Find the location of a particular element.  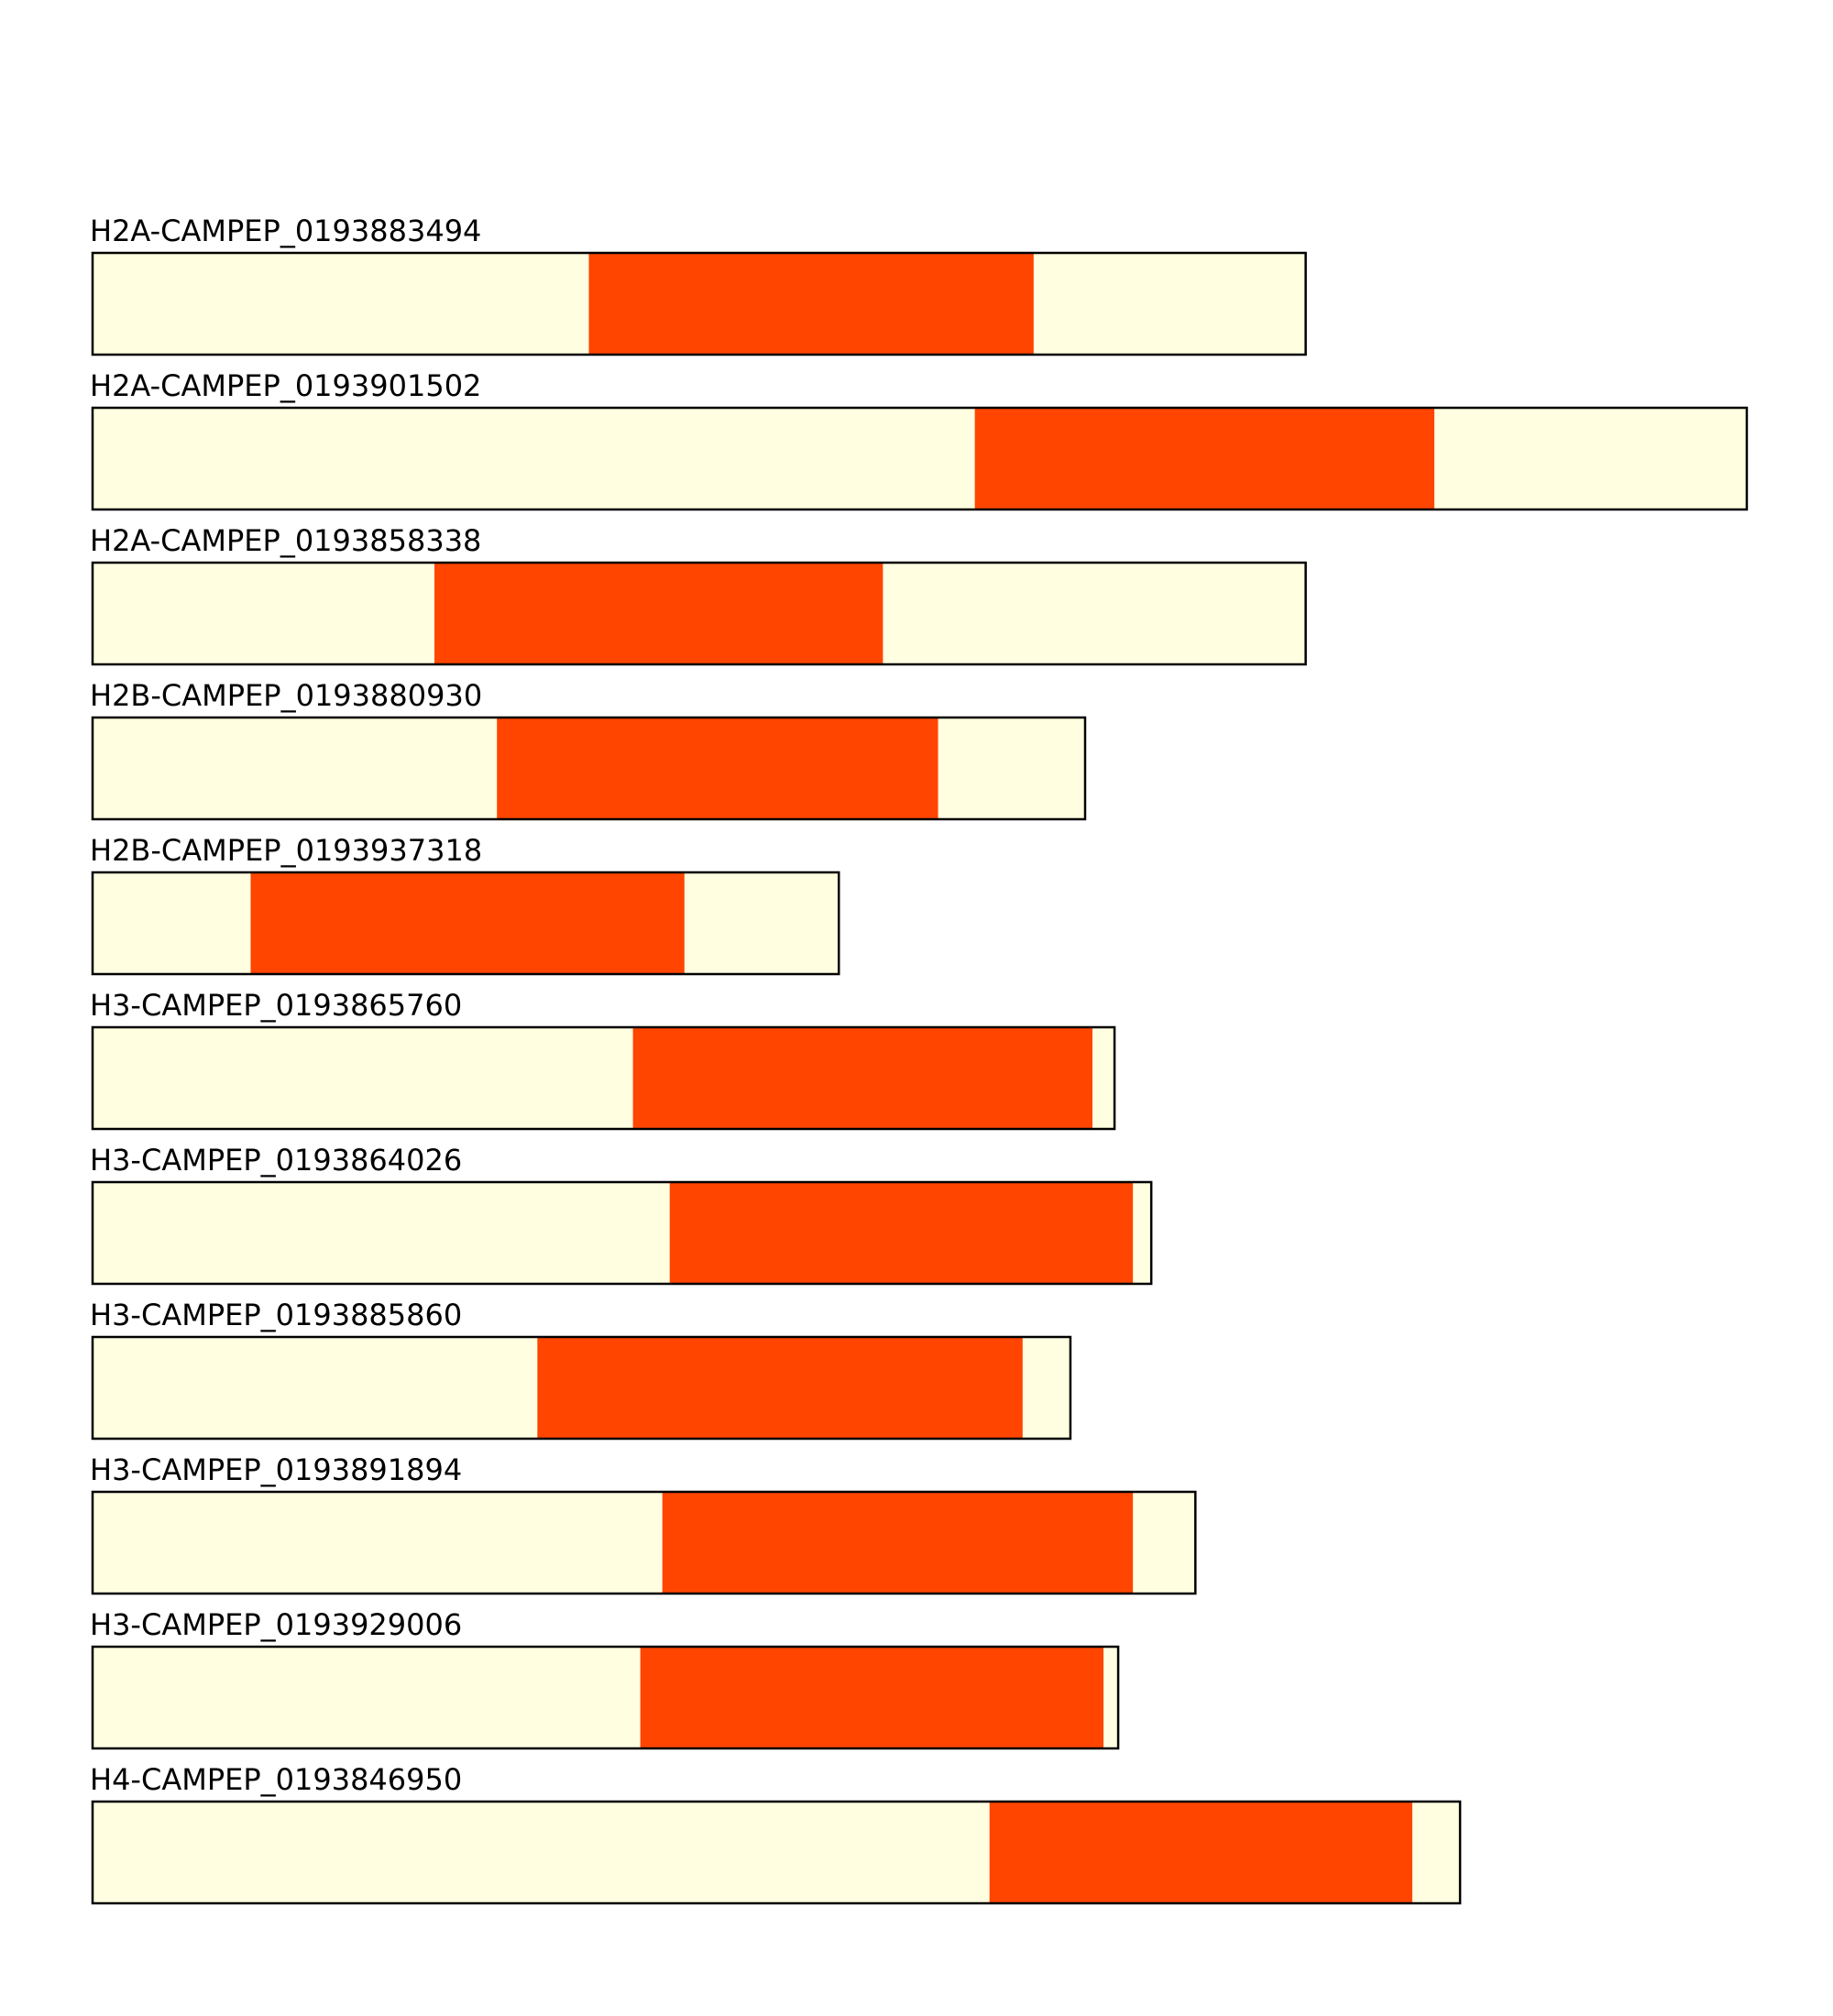

bar-label: H3-CAMPEP_0193864026 is located at coordinates (276, 1160).